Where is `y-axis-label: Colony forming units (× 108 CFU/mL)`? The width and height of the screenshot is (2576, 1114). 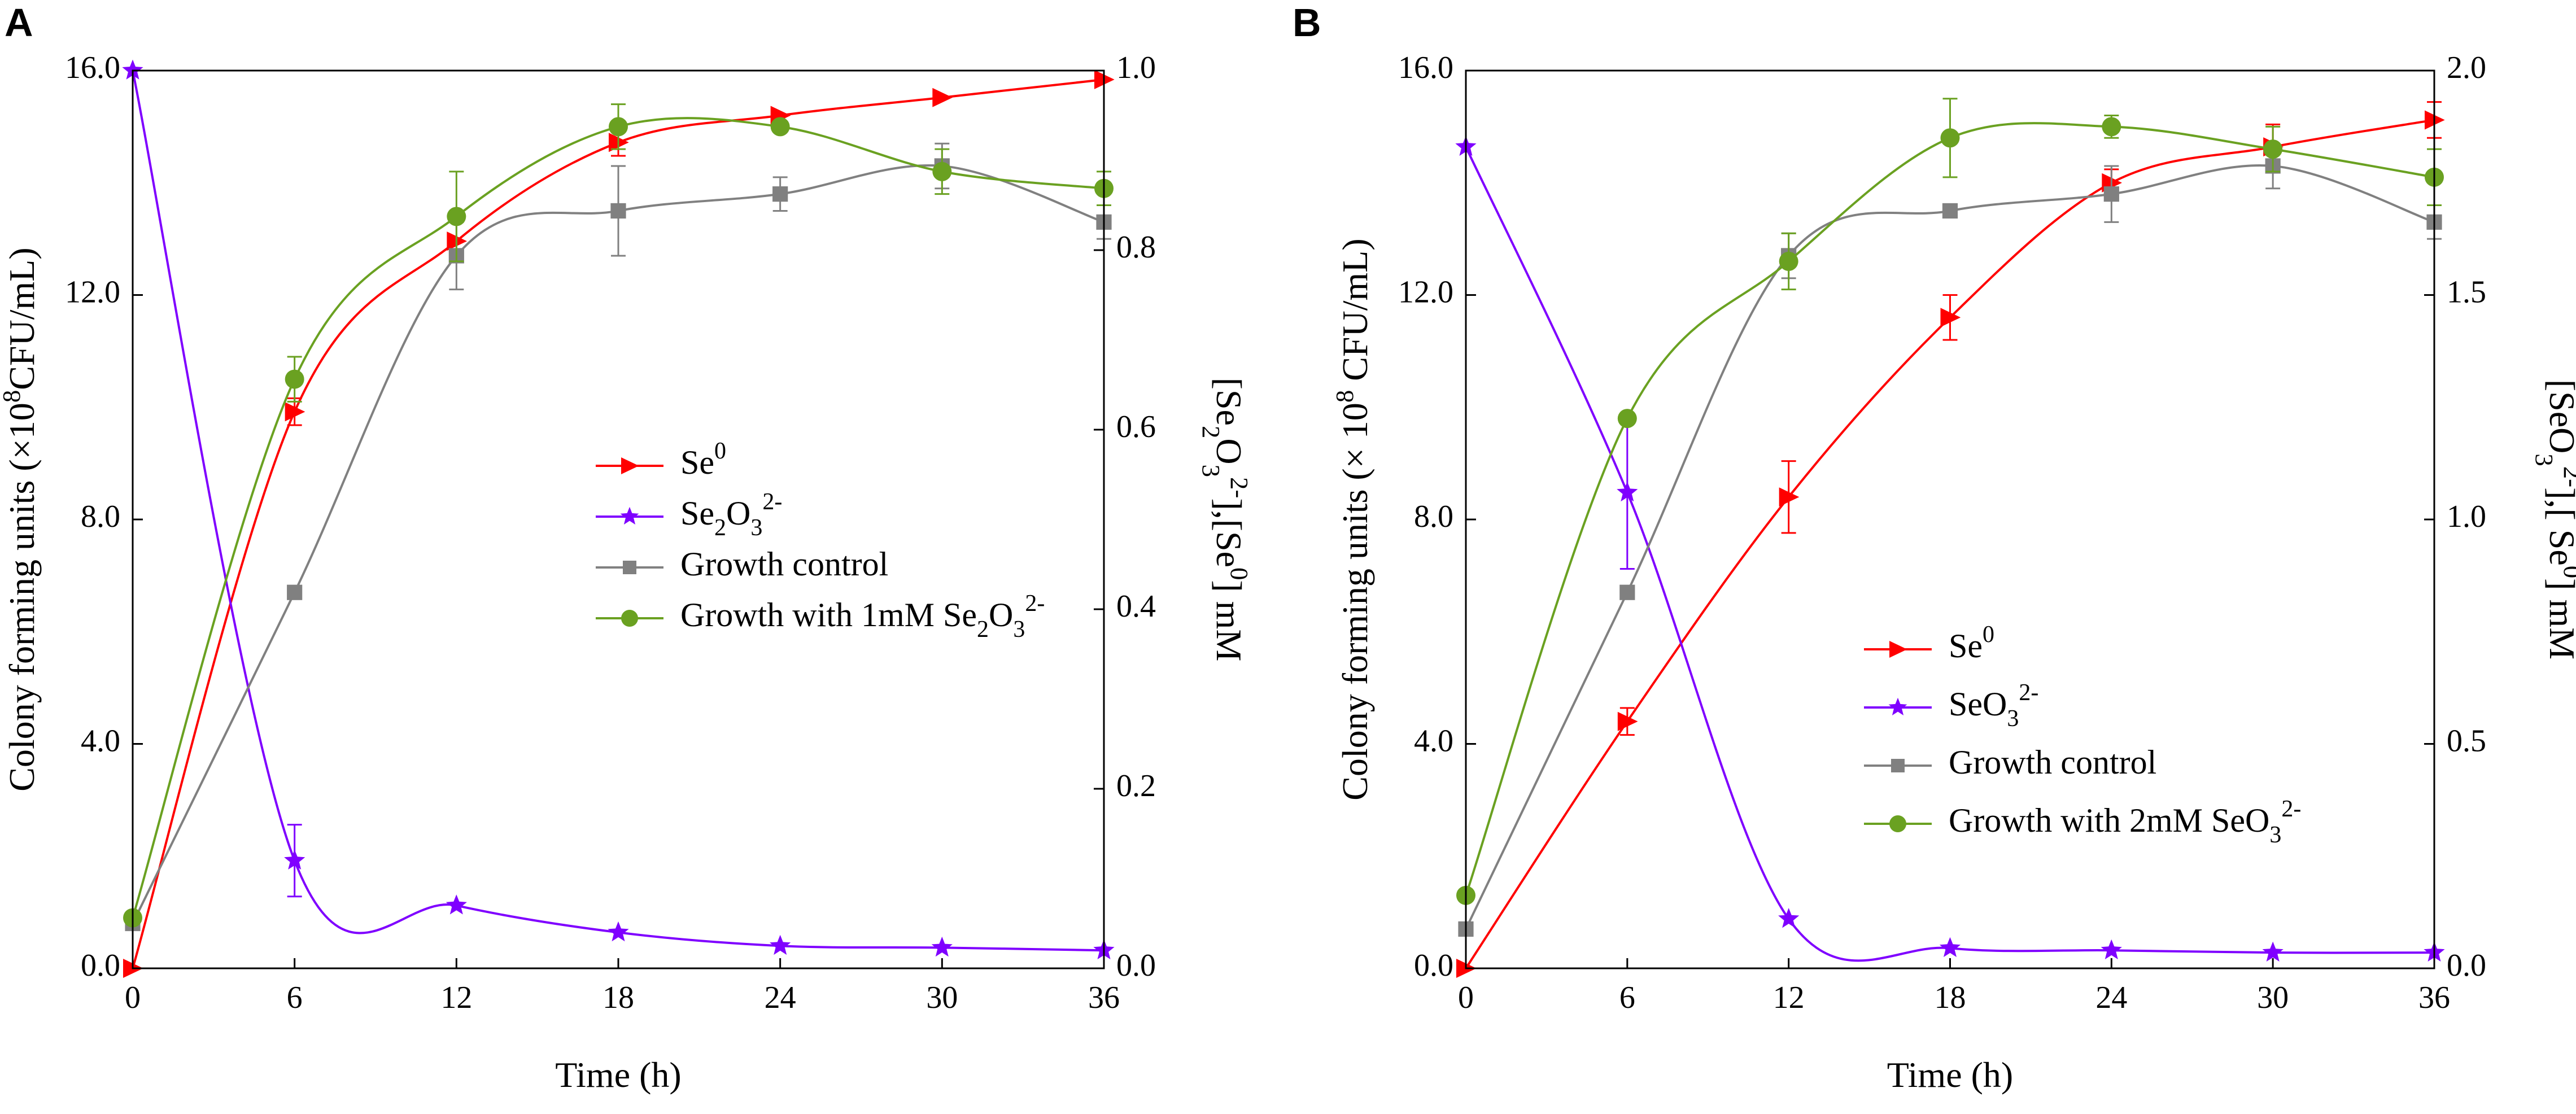
y-axis-label: Colony forming units (× 108 CFU/mL) is located at coordinates (1352, 519).